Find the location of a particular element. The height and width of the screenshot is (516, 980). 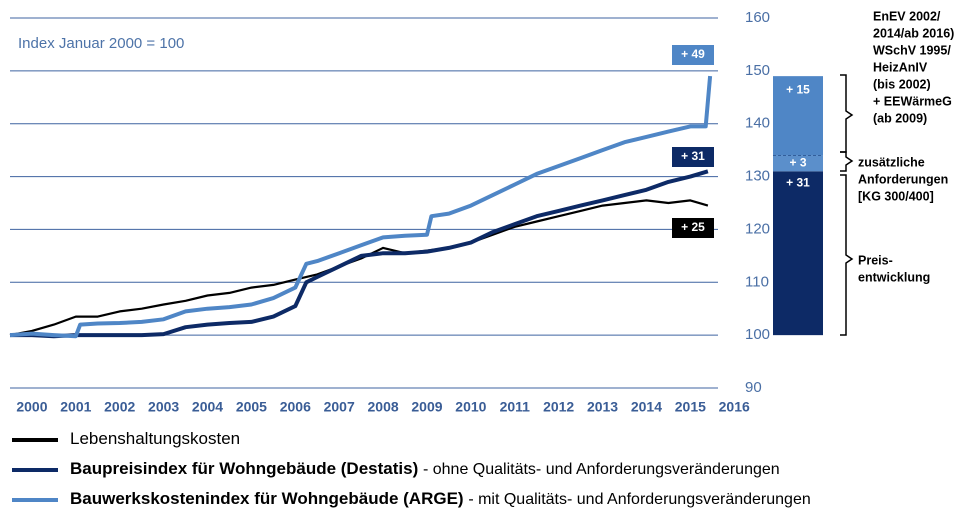

bracket-text: + EEWärmeG is located at coordinates (912, 101).